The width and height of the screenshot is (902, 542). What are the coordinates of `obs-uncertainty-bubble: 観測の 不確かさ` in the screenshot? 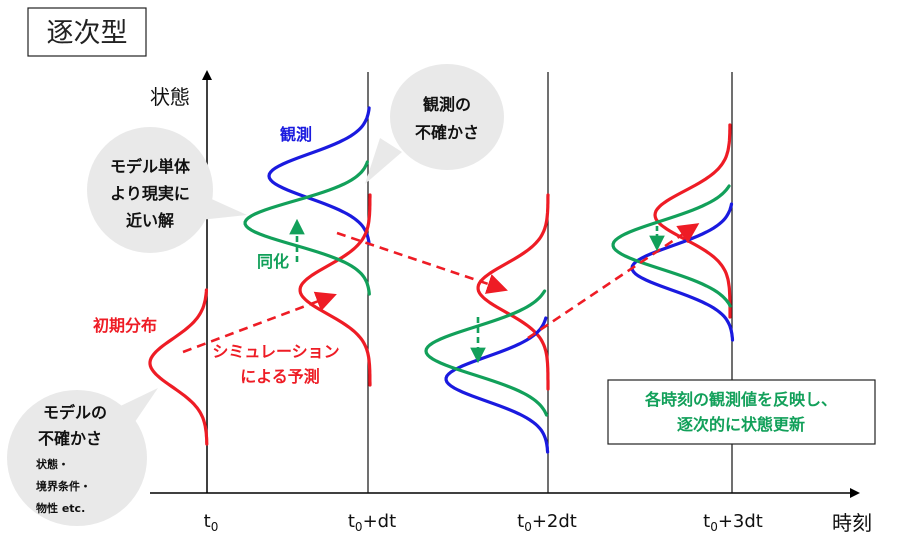 It's located at (434, 124).